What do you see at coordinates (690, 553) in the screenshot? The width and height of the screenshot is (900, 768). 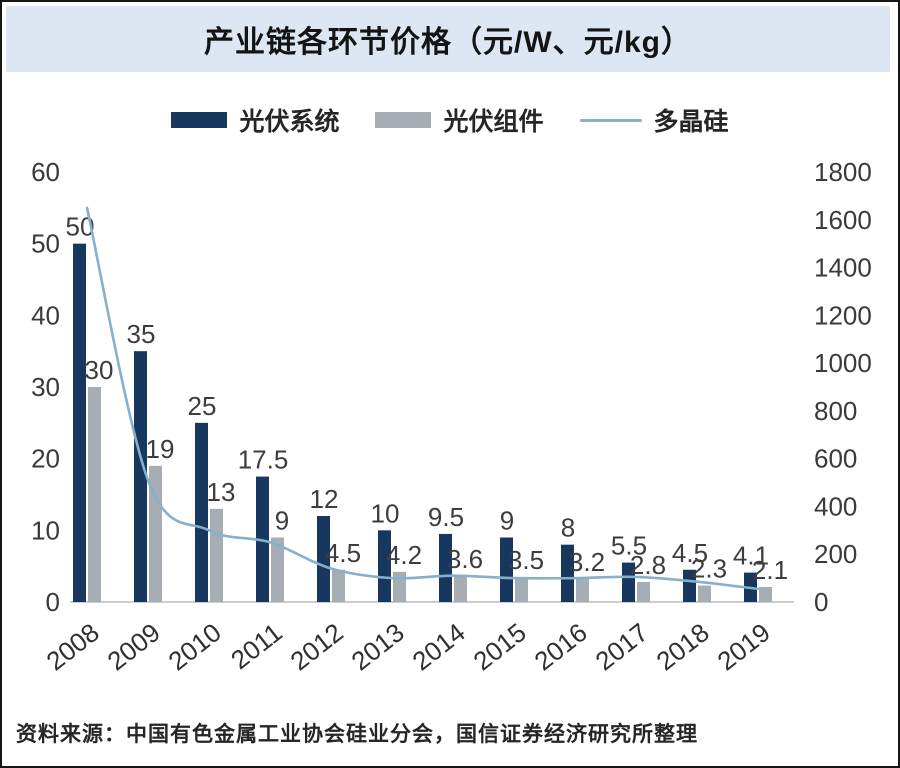 I see `label-pv-system-2018: 4.5` at bounding box center [690, 553].